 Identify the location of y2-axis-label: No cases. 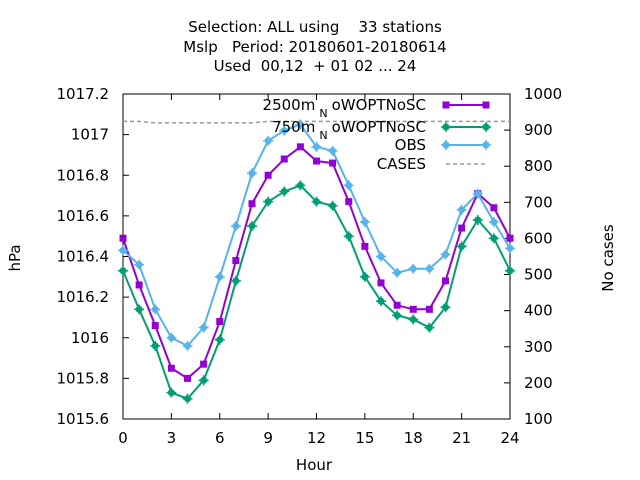
(608, 258).